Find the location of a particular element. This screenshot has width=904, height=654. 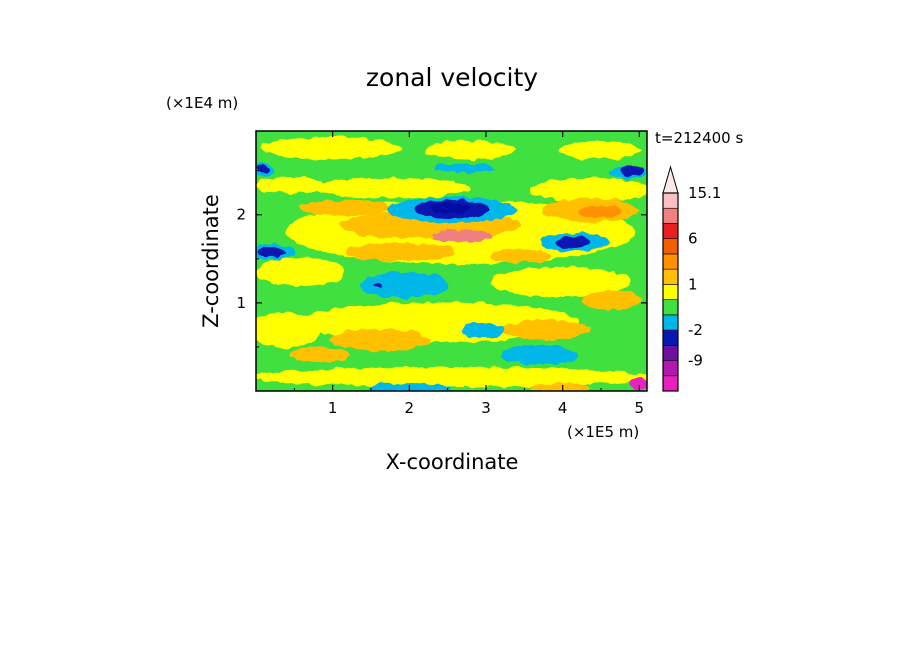

y-tick-label: 1 is located at coordinates (241, 303).